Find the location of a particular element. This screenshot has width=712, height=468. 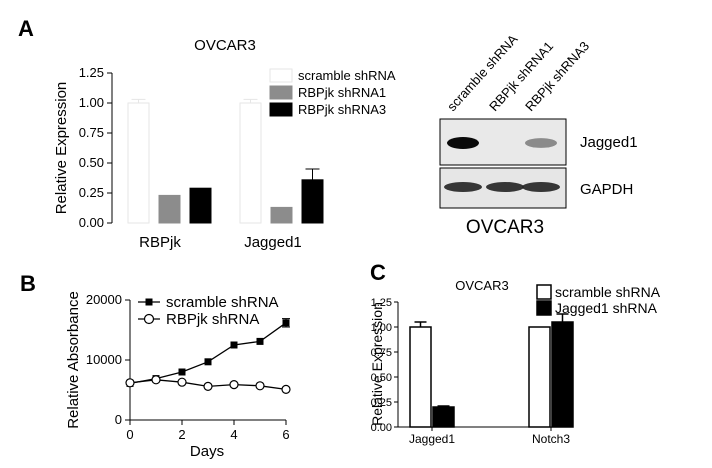

chart-c-legend-label: Jagged1 shRNA is located at coordinates (606, 308).